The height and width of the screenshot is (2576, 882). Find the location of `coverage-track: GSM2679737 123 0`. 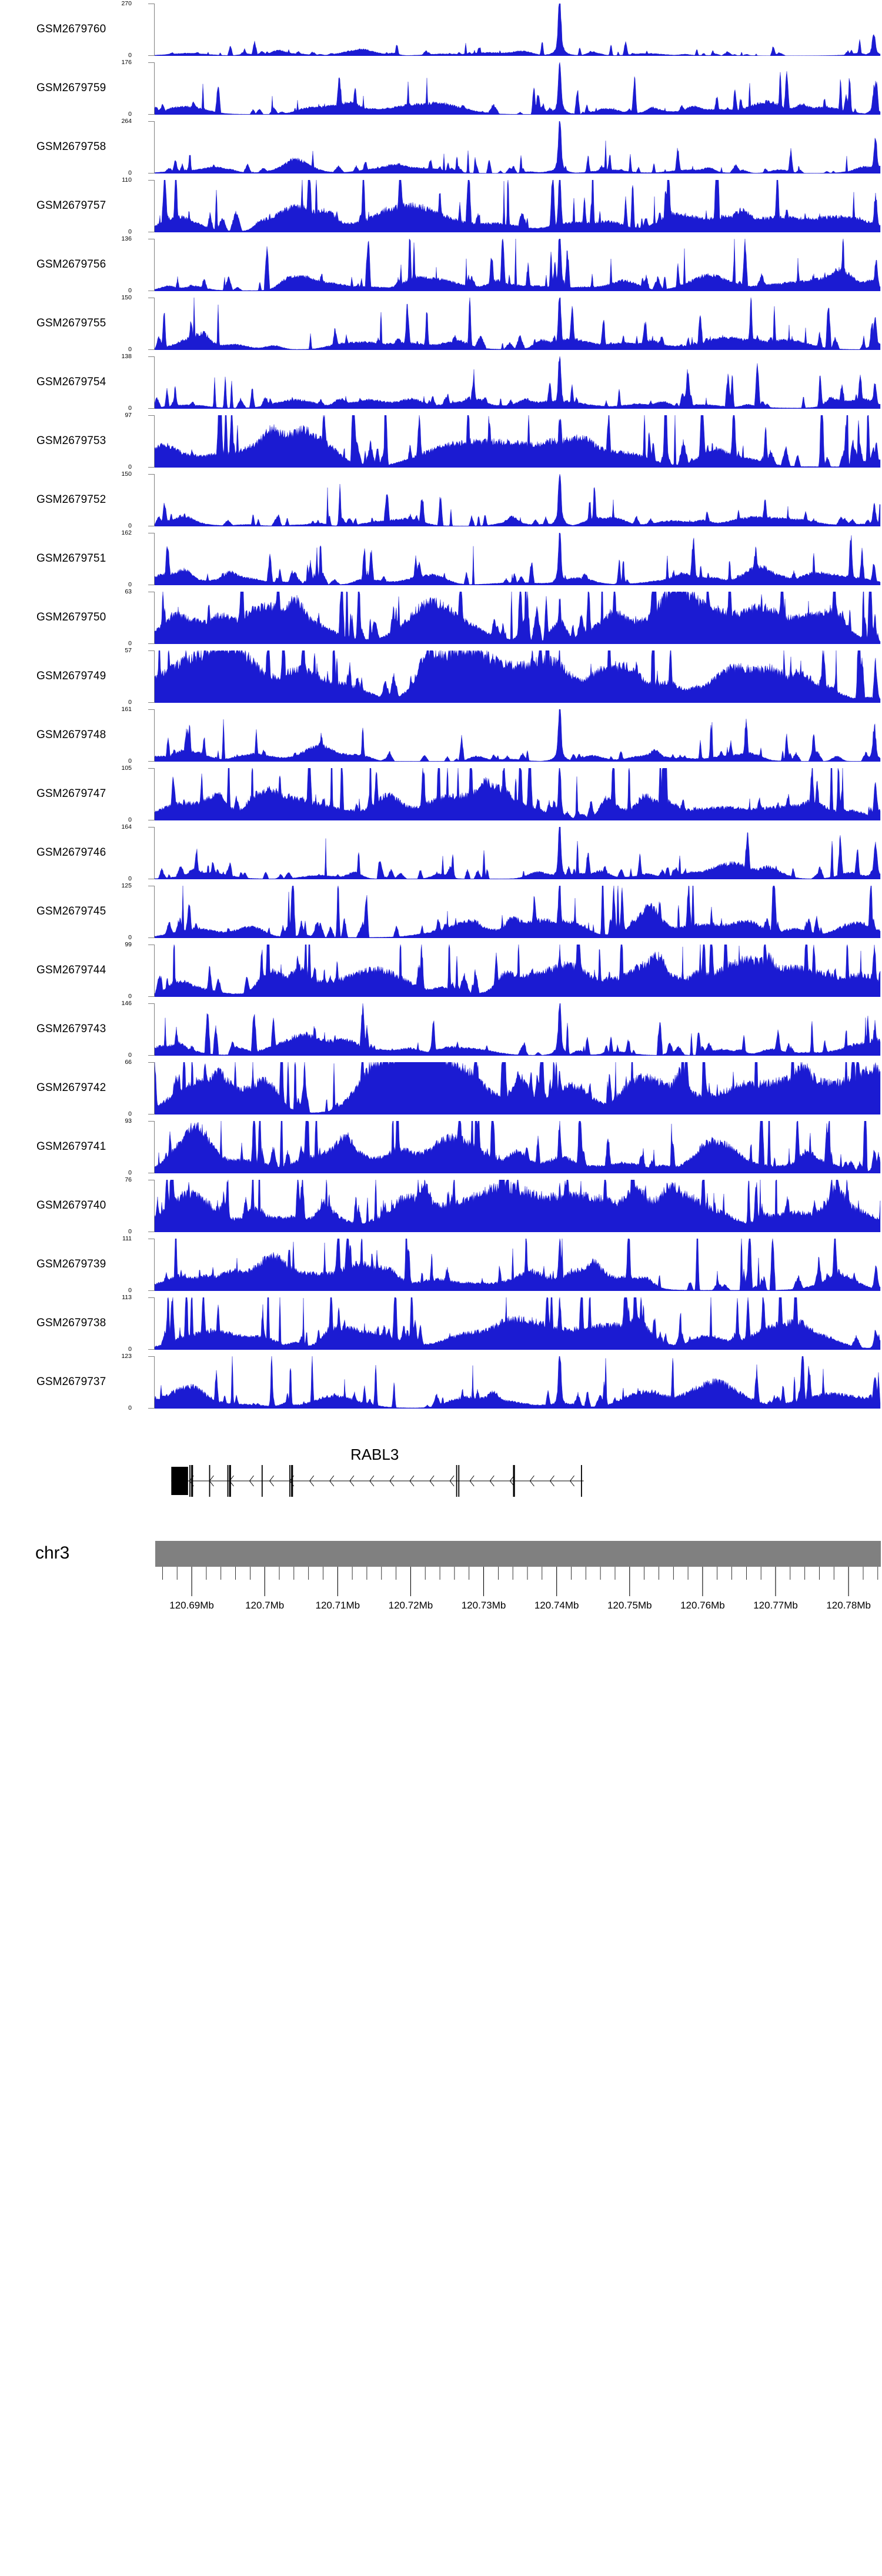

coverage-track: GSM2679737 123 0 is located at coordinates (441, 1382).